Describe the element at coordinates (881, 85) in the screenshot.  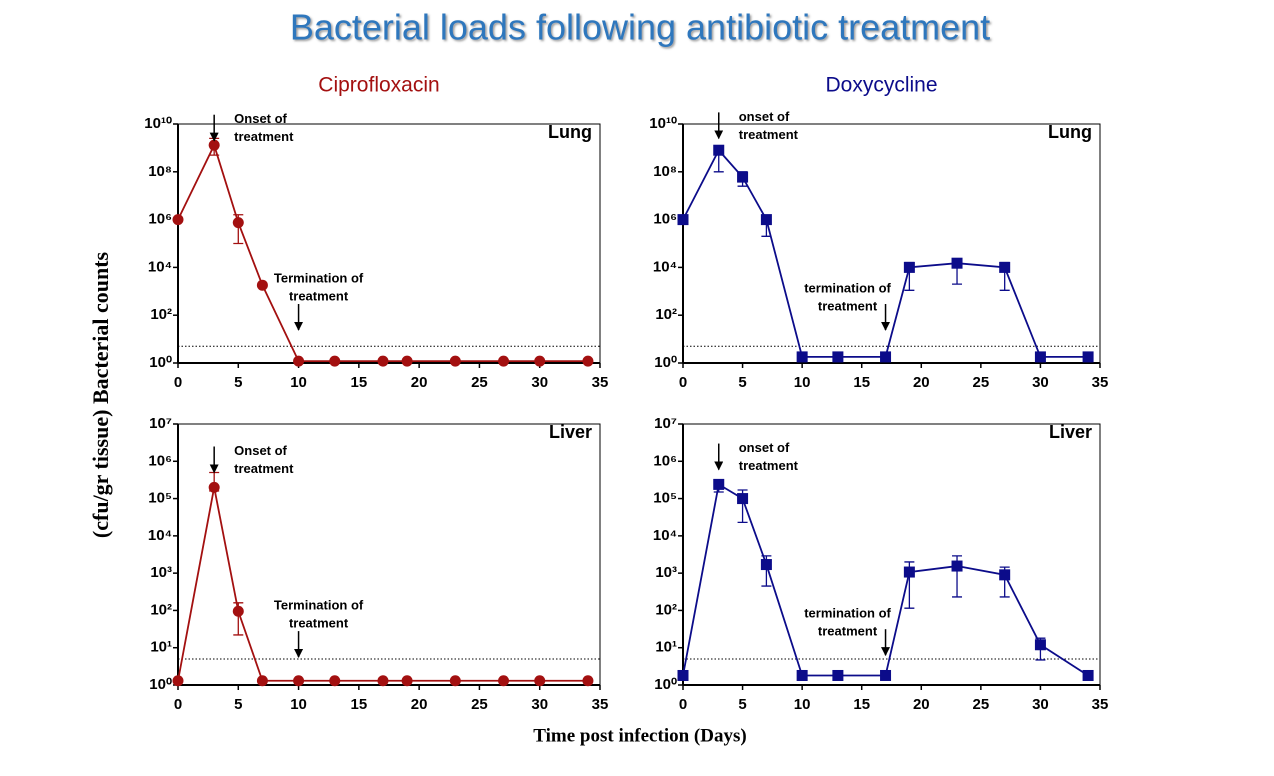
I see `column-title: Doxycycline` at that location.